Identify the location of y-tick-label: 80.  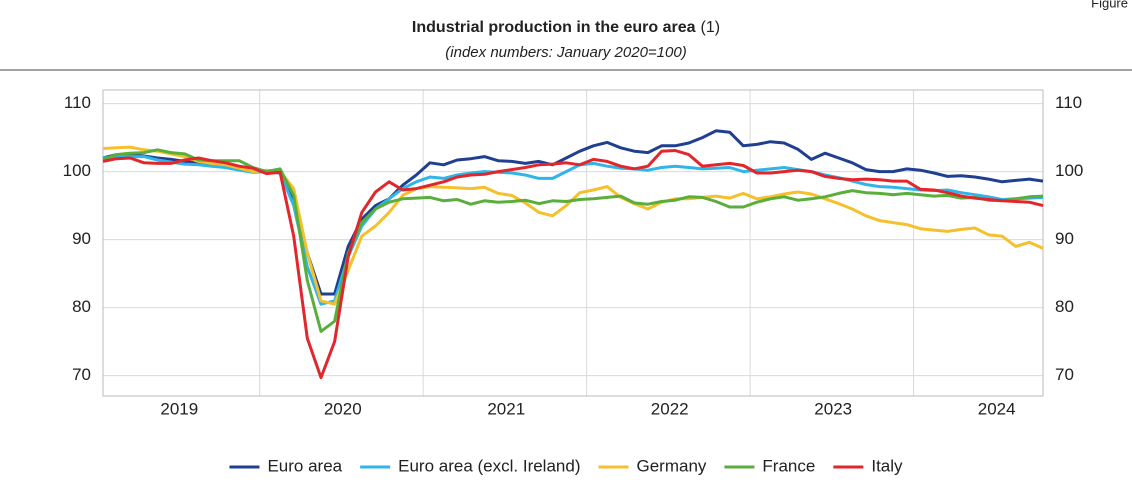
(81, 306).